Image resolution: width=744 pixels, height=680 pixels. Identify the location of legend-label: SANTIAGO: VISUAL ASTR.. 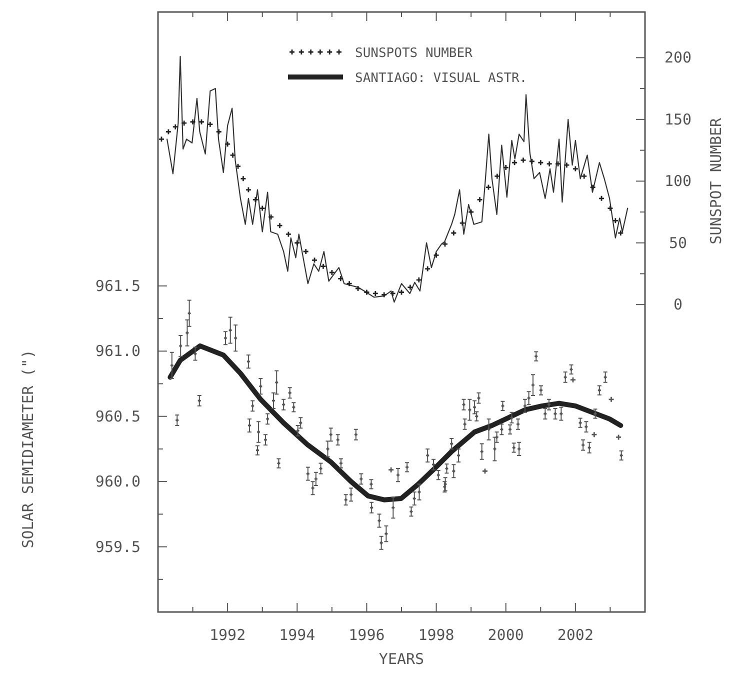
(441, 78).